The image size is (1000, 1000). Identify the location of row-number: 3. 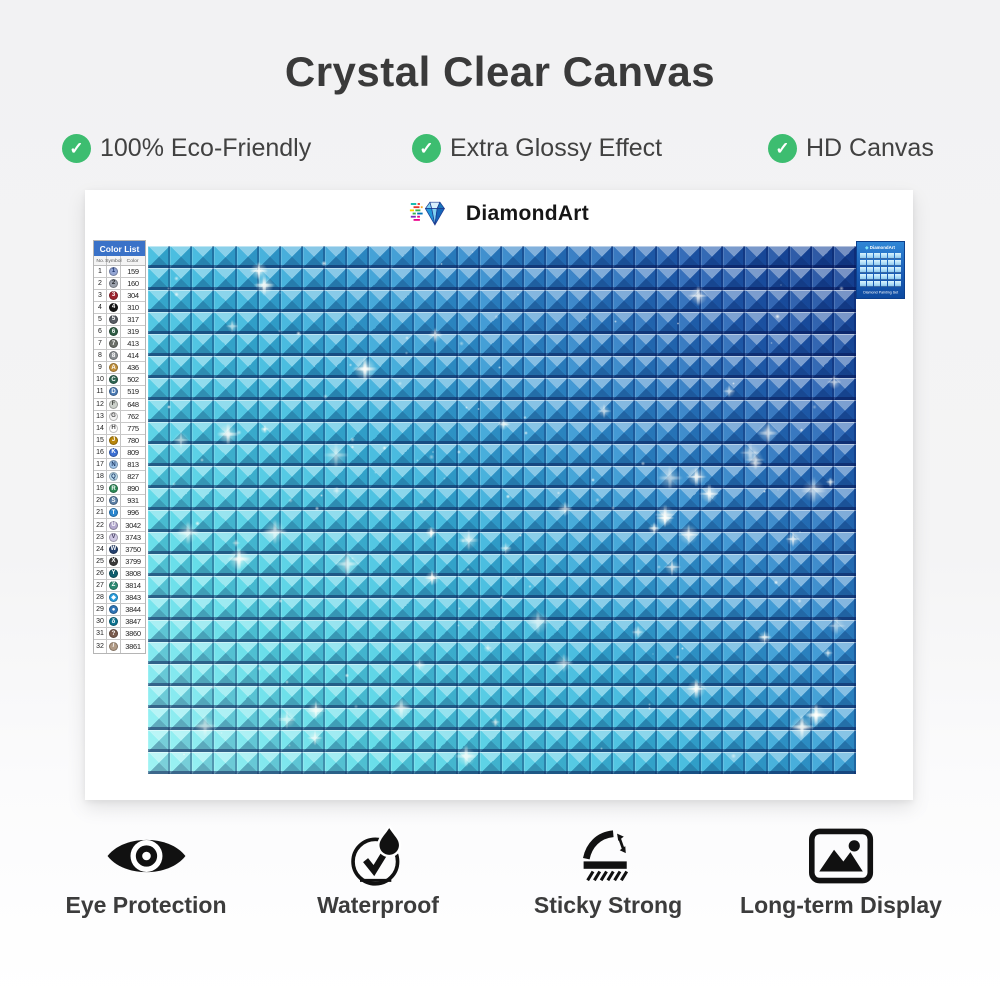
(100, 295).